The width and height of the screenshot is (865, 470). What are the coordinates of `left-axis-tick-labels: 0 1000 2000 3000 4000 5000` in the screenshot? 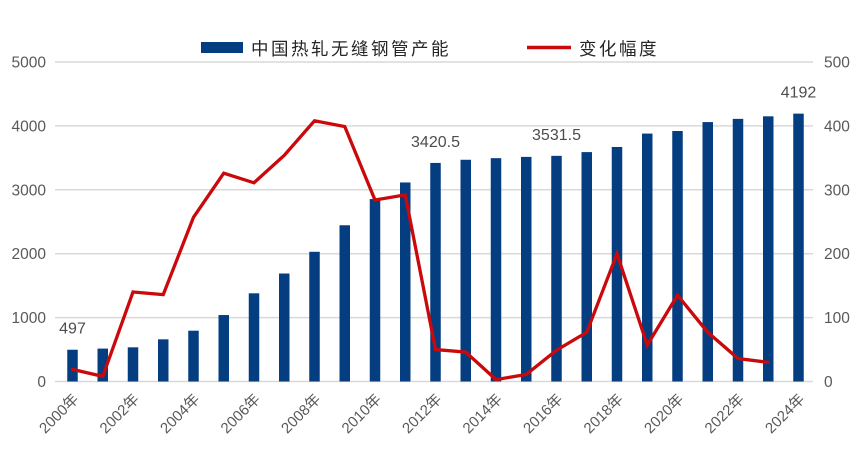 It's located at (29, 223).